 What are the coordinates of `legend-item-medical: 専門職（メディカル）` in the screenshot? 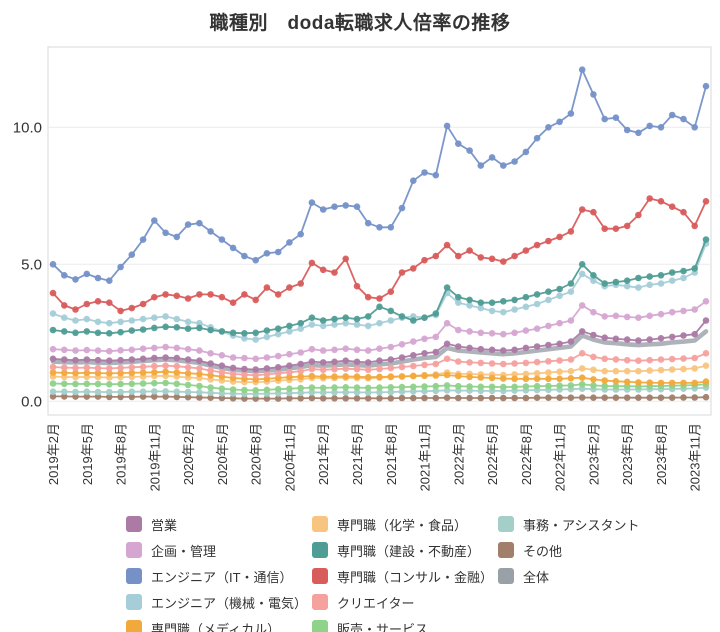 It's located at (219, 623).